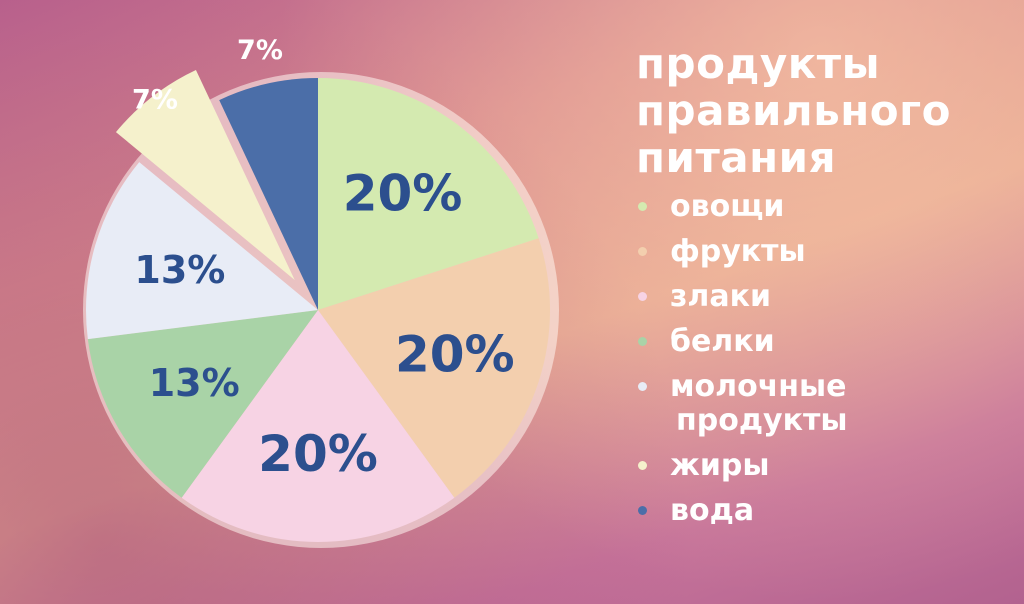 This screenshot has width=1024, height=604. What do you see at coordinates (758, 63) in the screenshot?
I see `title-line: продукты` at bounding box center [758, 63].